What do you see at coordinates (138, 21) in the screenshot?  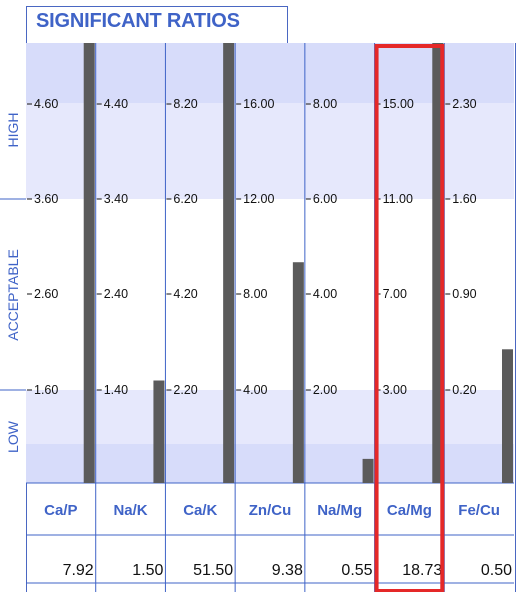 I see `chart-title: SIGNIFICANT RATIOS` at bounding box center [138, 21].